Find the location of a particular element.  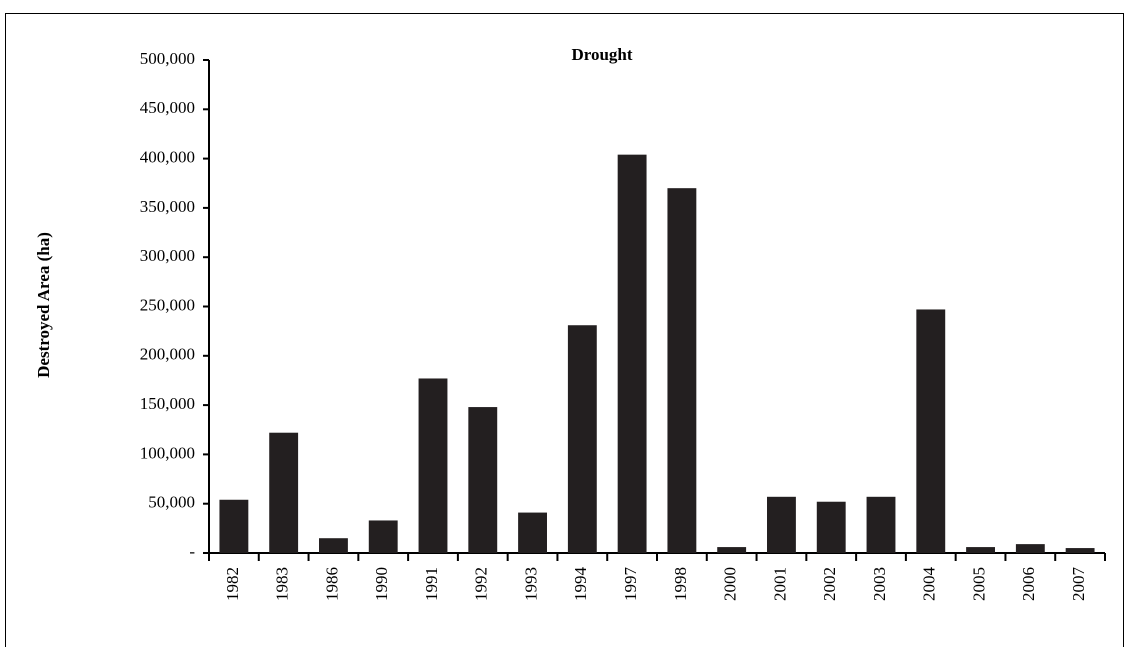

y-tick-label: - is located at coordinates (192, 551).